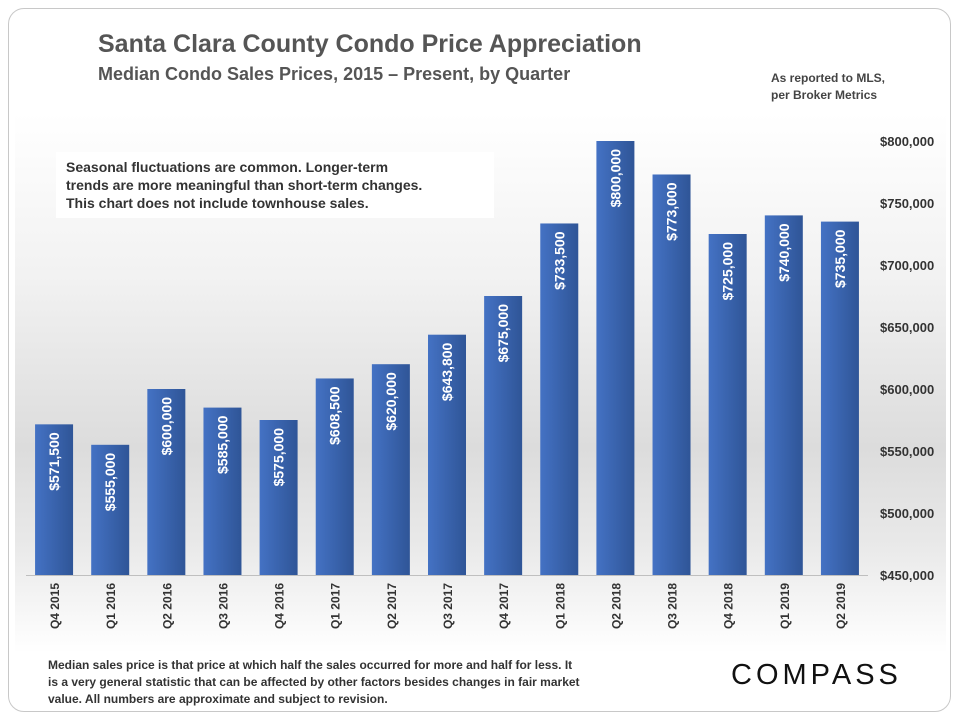  I want to click on source-line-1: As reported to MLS,, so click(828, 78).